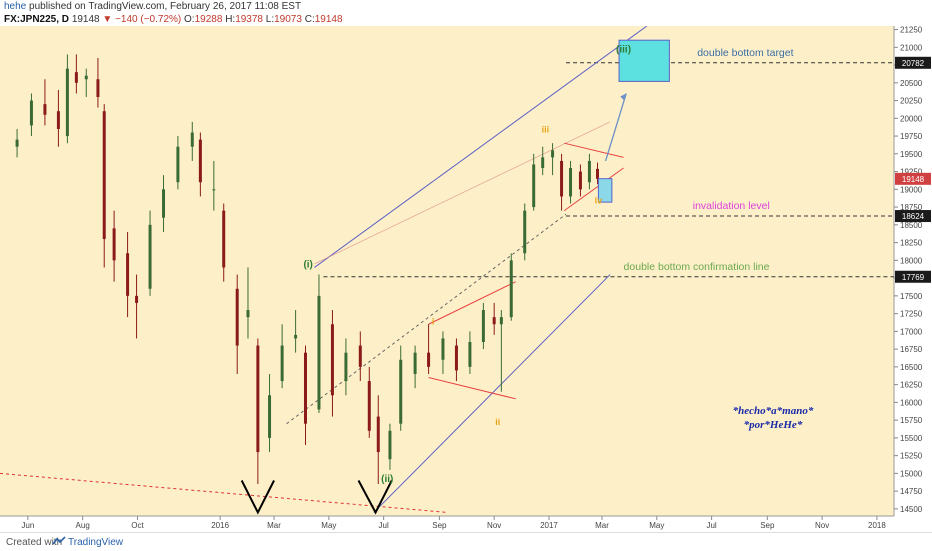 Image resolution: width=932 pixels, height=551 pixels. What do you see at coordinates (433, 321) in the screenshot?
I see `wave-label: i` at bounding box center [433, 321].